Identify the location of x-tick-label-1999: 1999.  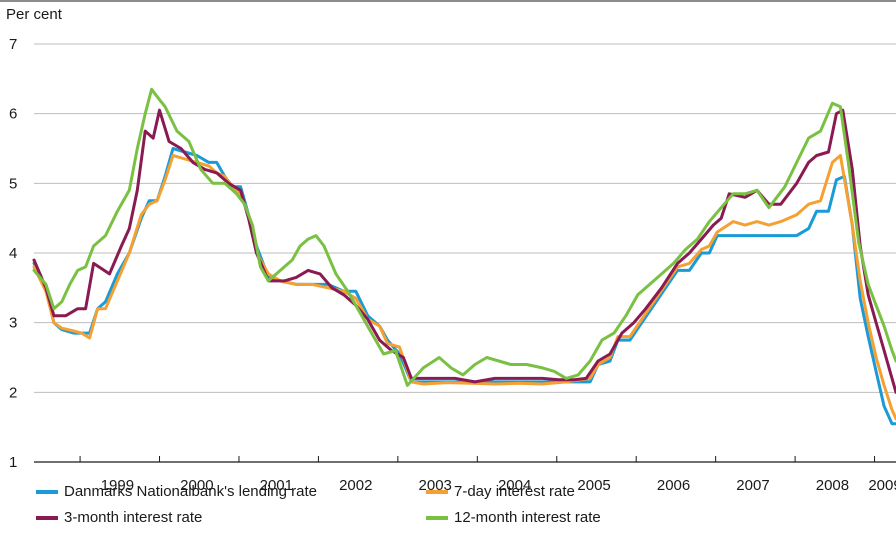
(117, 485).